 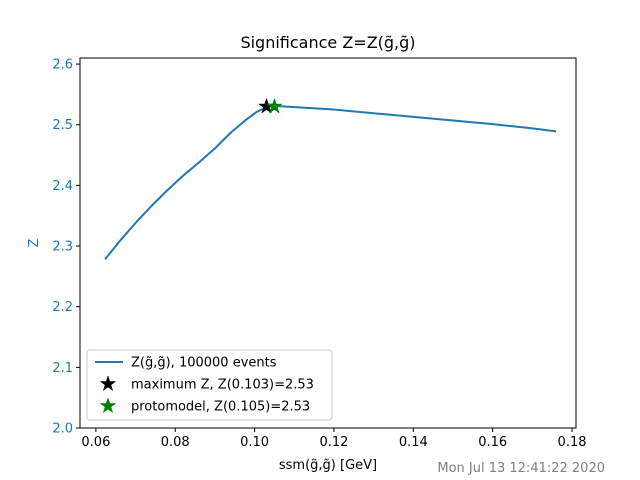 I want to click on protomodel-marker, so click(x=274, y=105).